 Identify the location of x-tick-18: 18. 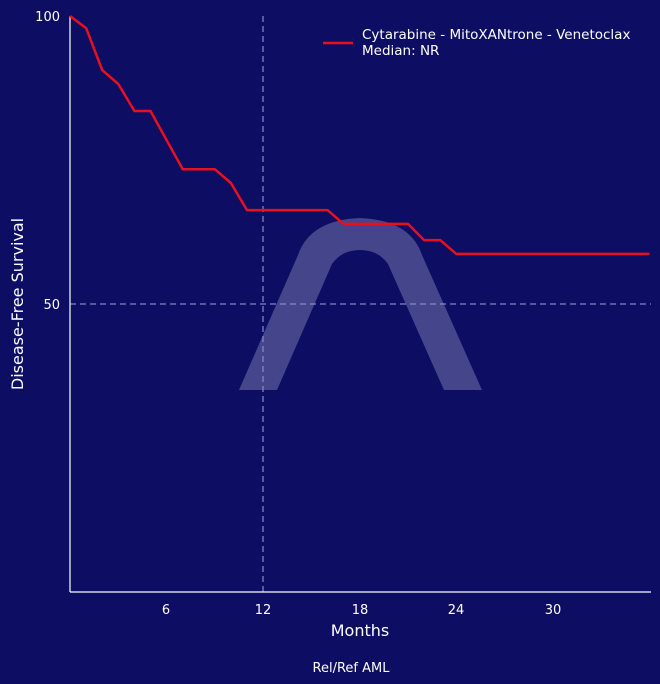
(360, 610).